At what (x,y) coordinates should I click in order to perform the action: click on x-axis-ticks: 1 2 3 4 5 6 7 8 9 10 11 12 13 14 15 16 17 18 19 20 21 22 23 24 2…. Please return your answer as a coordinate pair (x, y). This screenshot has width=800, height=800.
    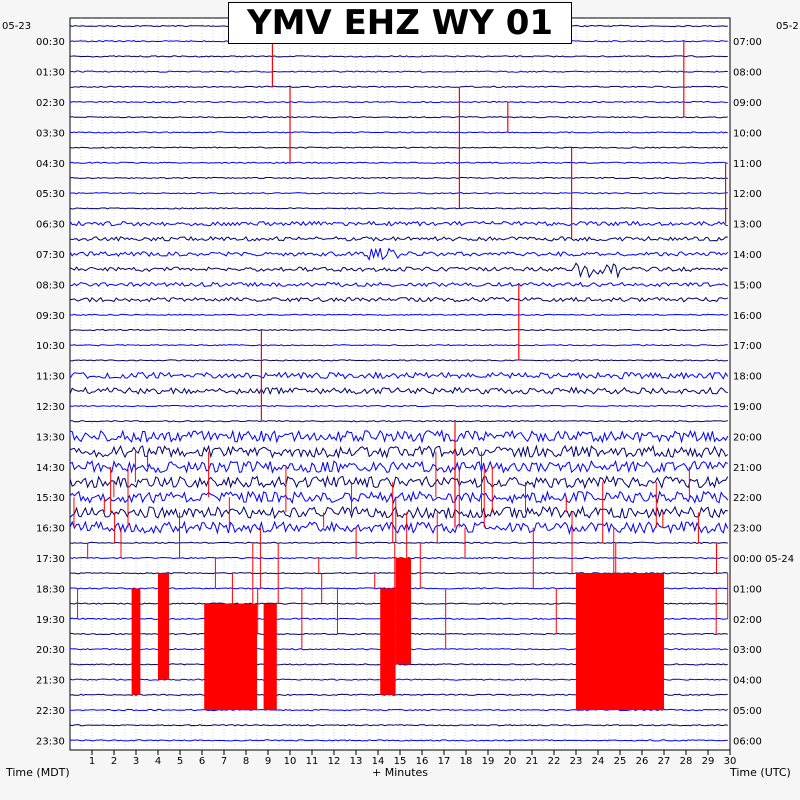
    Looking at the image, I should click on (413, 758).